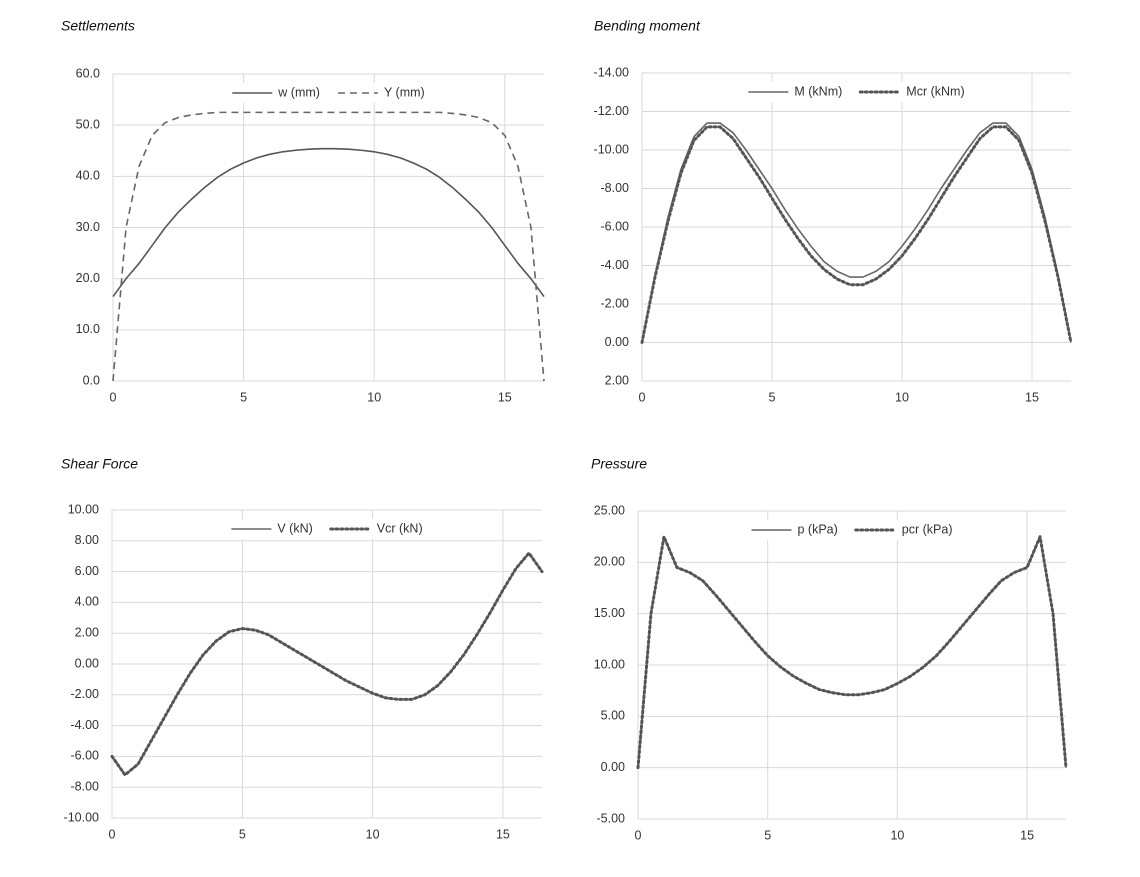 The height and width of the screenshot is (877, 1140). I want to click on legend-label: Vcr (kN), so click(400, 528).